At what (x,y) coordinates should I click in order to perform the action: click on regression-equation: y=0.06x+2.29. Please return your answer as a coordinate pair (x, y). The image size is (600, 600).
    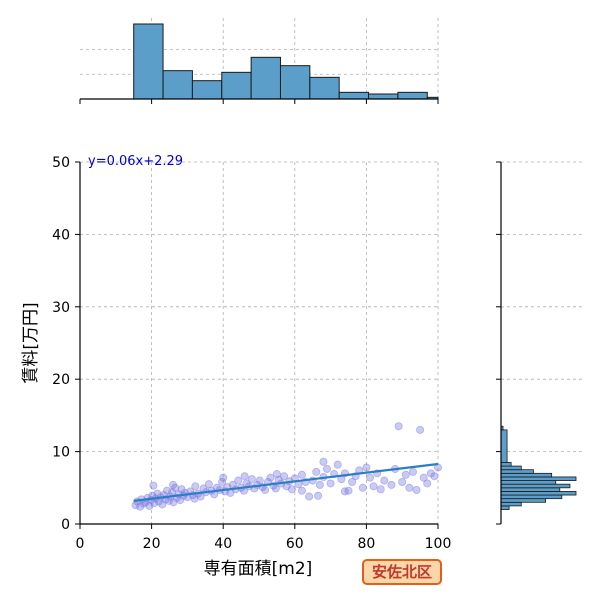
    Looking at the image, I should click on (135, 161).